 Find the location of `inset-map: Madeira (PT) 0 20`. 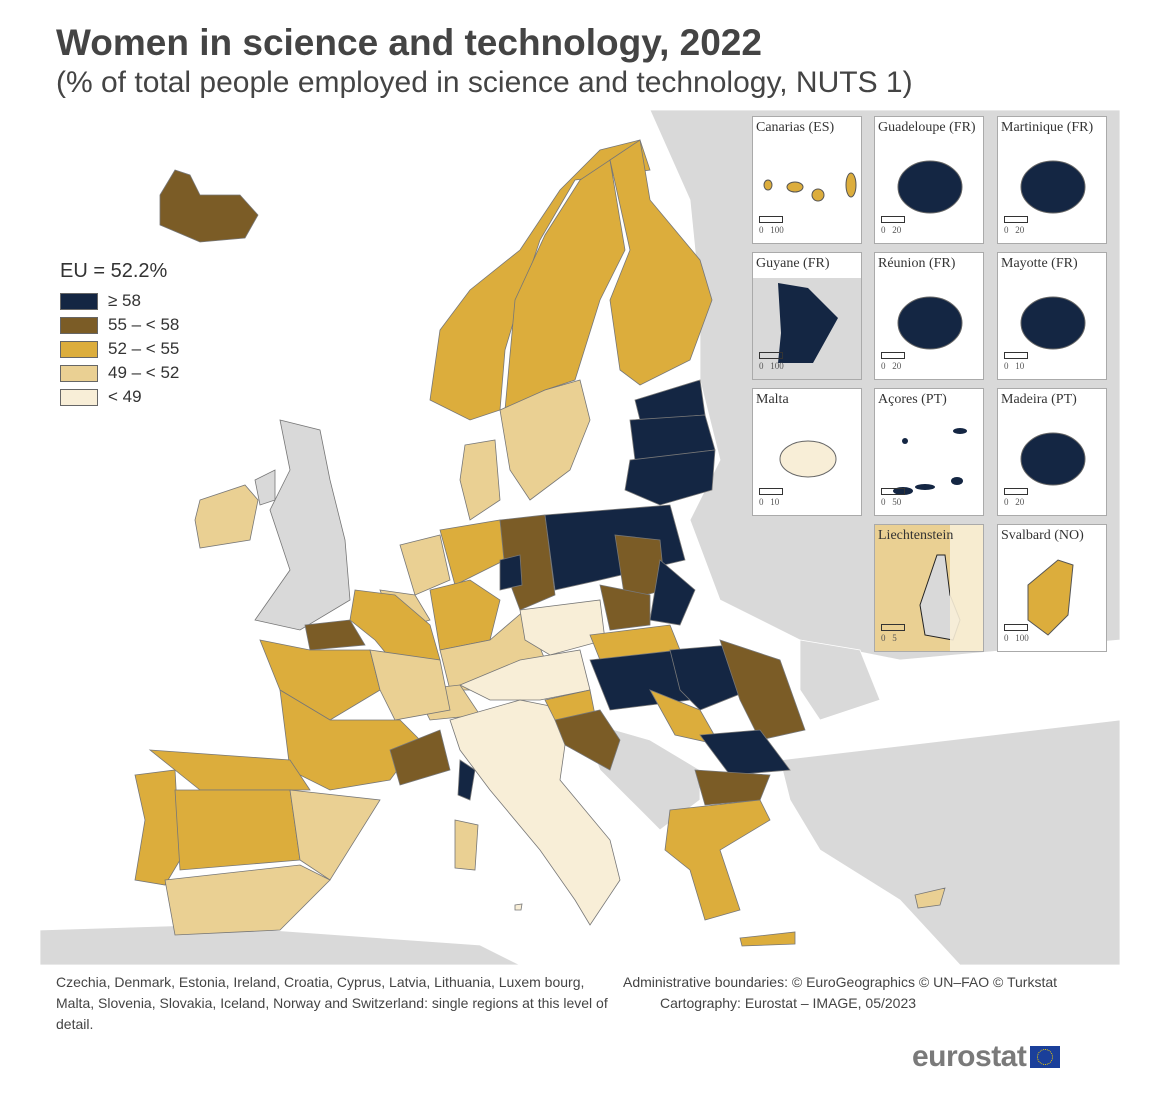

inset-map: Madeira (PT) 0 20 is located at coordinates (1052, 452).